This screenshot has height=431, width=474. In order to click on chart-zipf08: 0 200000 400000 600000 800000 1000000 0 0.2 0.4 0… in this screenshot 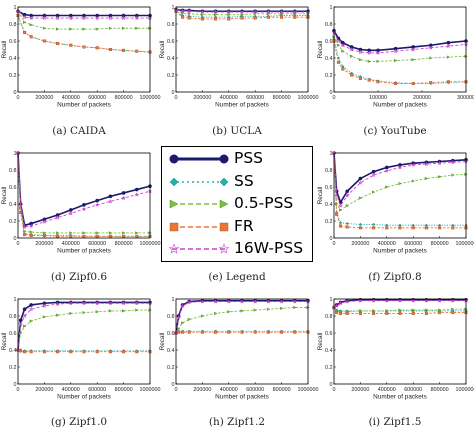, I will do `click(395, 202)`.